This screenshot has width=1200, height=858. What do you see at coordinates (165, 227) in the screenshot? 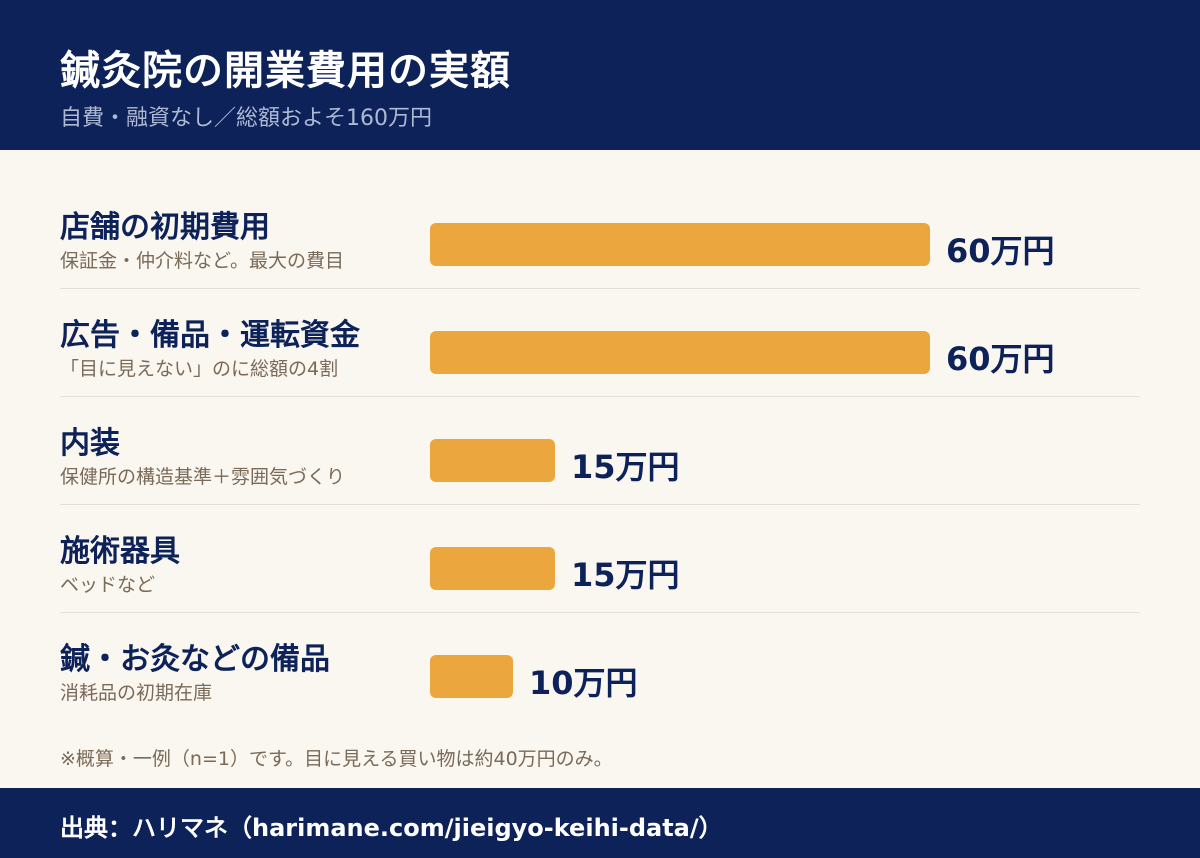
I see `category-label: 店舗の初期費用` at bounding box center [165, 227].